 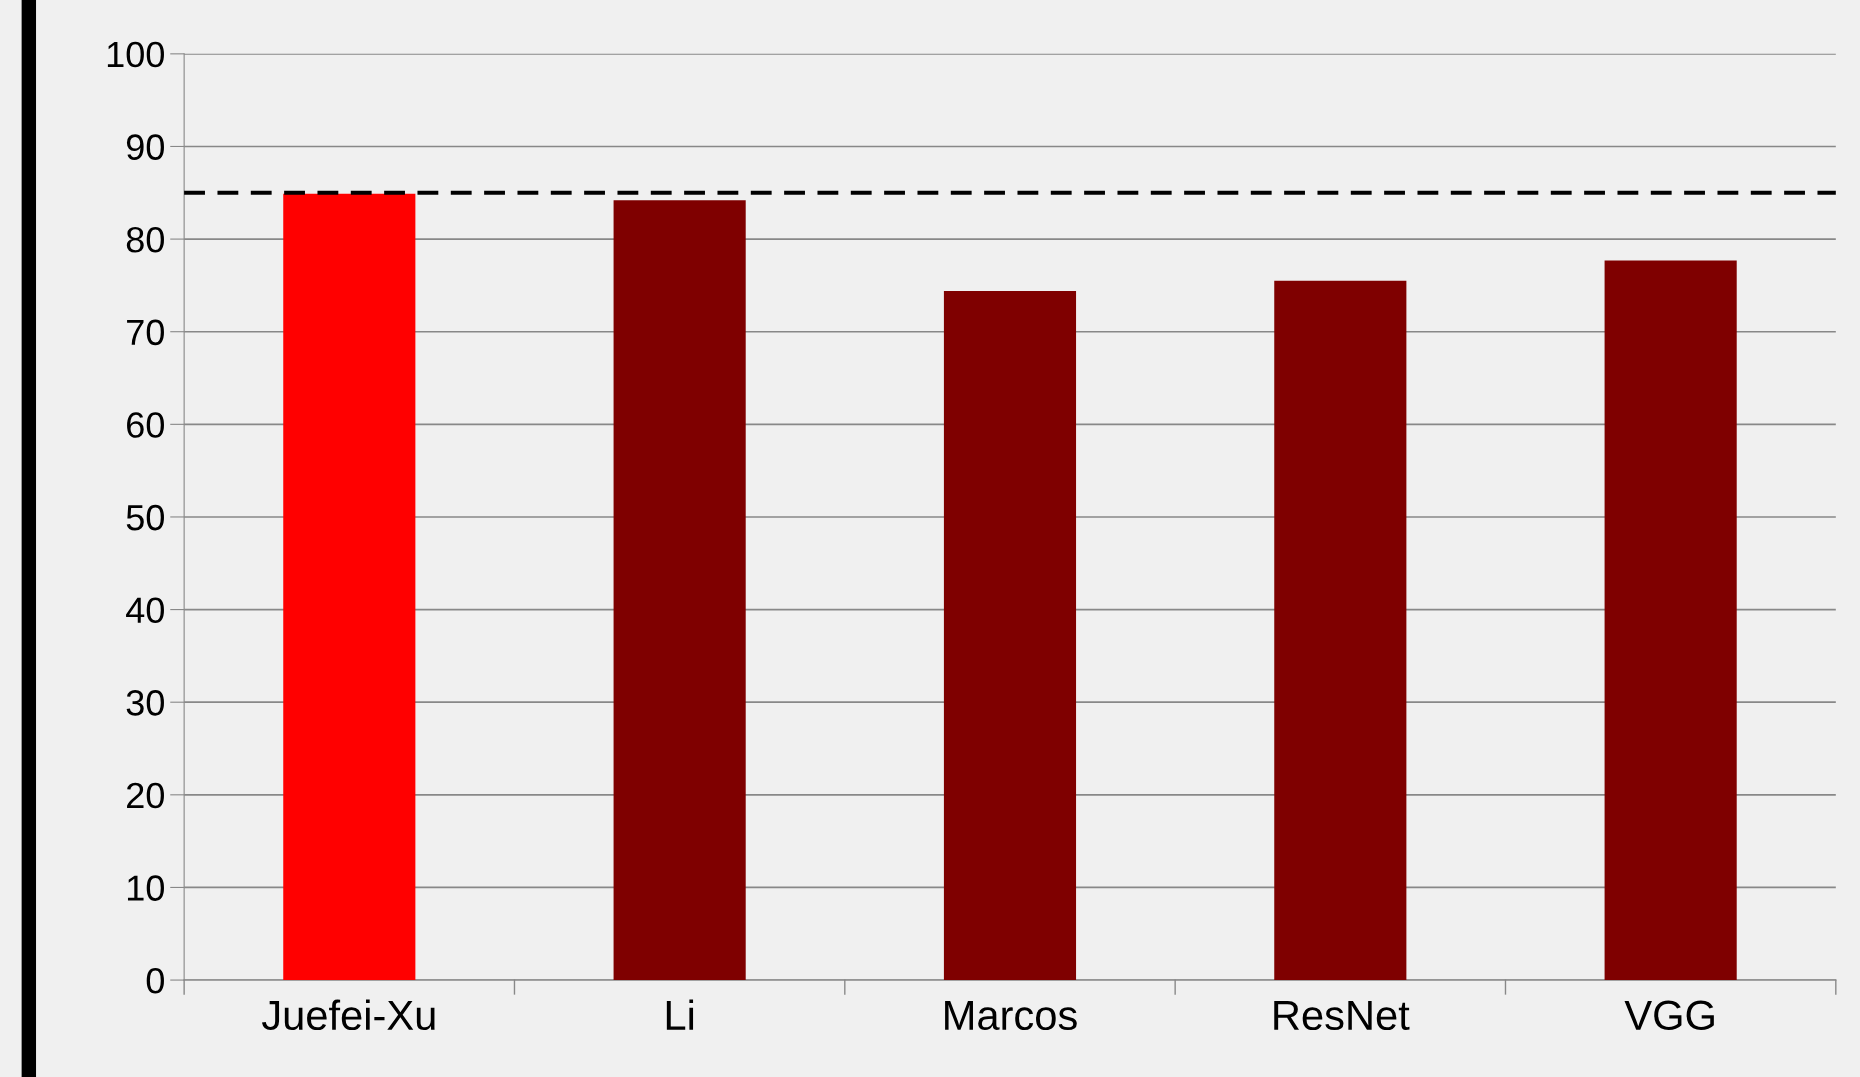 I want to click on y-tick-label: 60, so click(x=145, y=425).